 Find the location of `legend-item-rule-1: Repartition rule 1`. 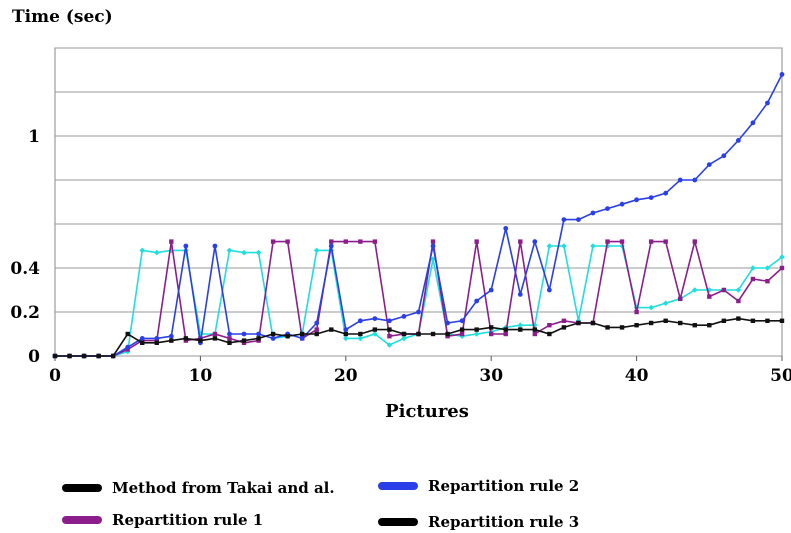

legend-item-rule-1: Repartition rule 1 is located at coordinates (162, 520).